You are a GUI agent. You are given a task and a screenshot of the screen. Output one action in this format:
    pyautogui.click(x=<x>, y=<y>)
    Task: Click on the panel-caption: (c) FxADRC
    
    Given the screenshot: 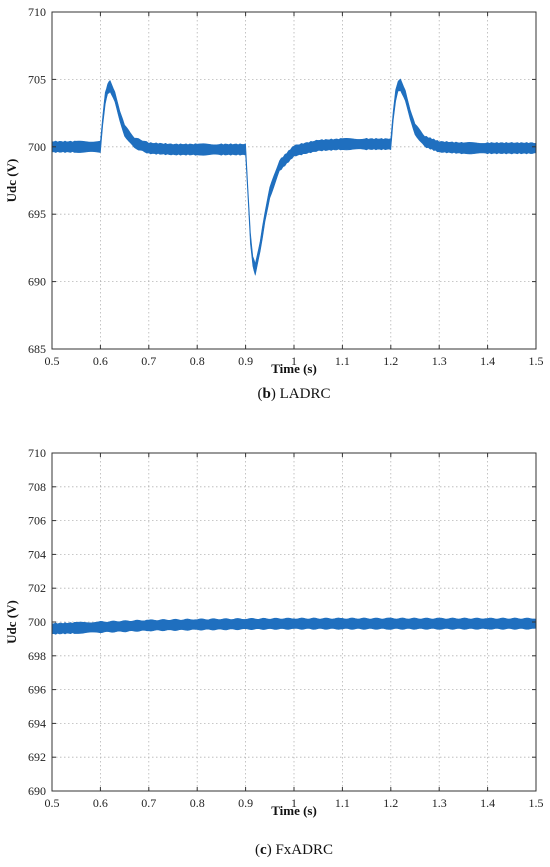 What is the action you would take?
    pyautogui.click(x=294, y=850)
    